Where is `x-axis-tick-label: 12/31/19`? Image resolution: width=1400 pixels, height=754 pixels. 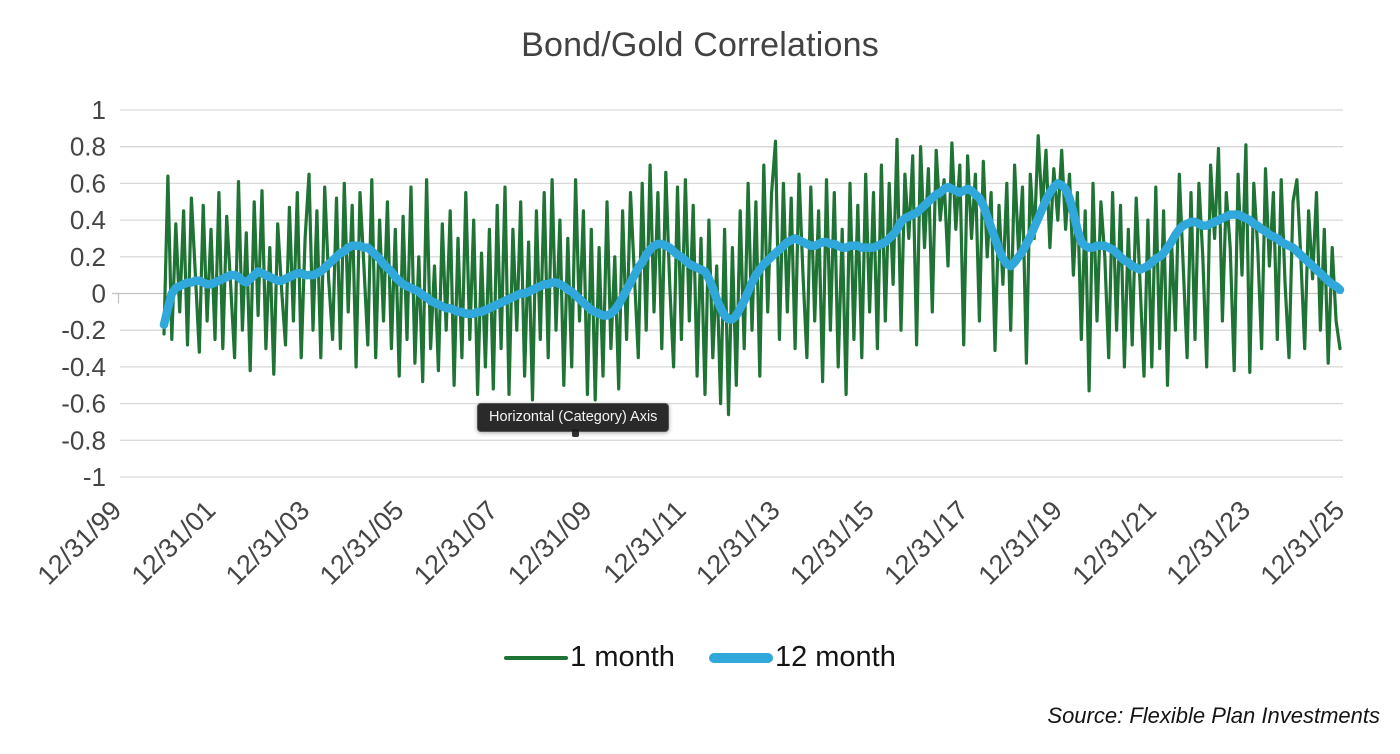
x-axis-tick-label: 12/31/19 is located at coordinates (1020, 543).